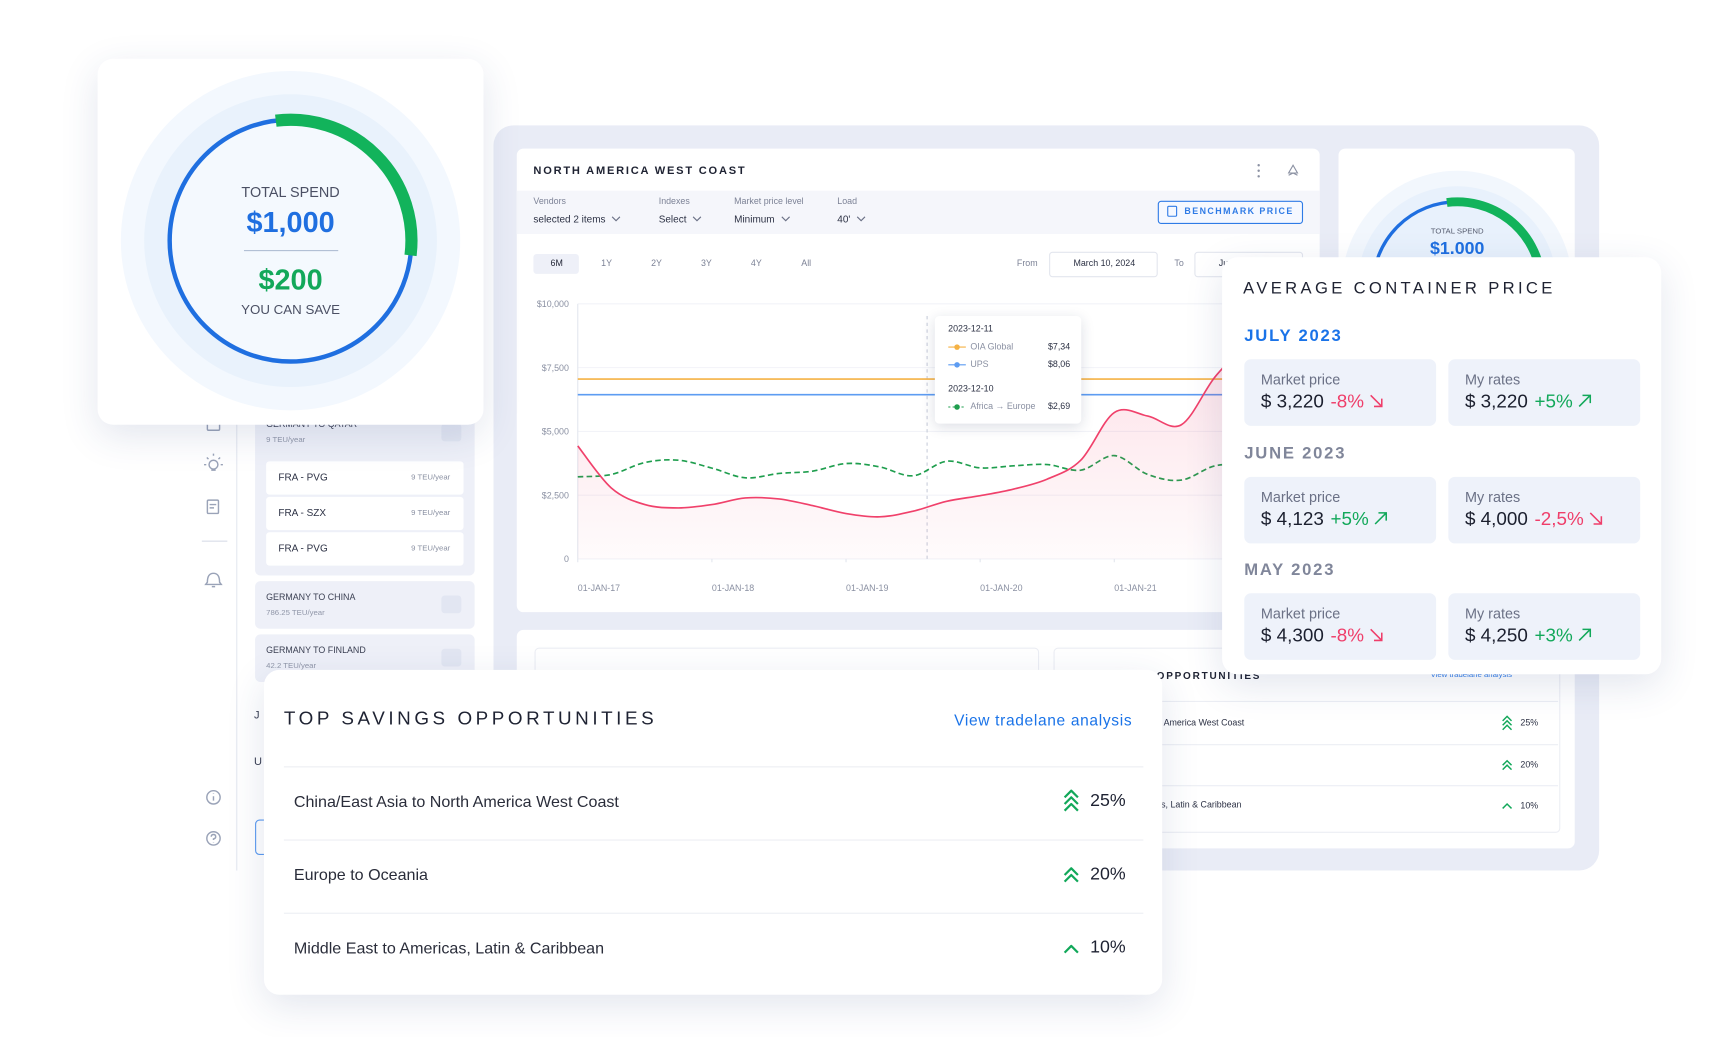  I want to click on benchmark-button, so click(1230, 212).